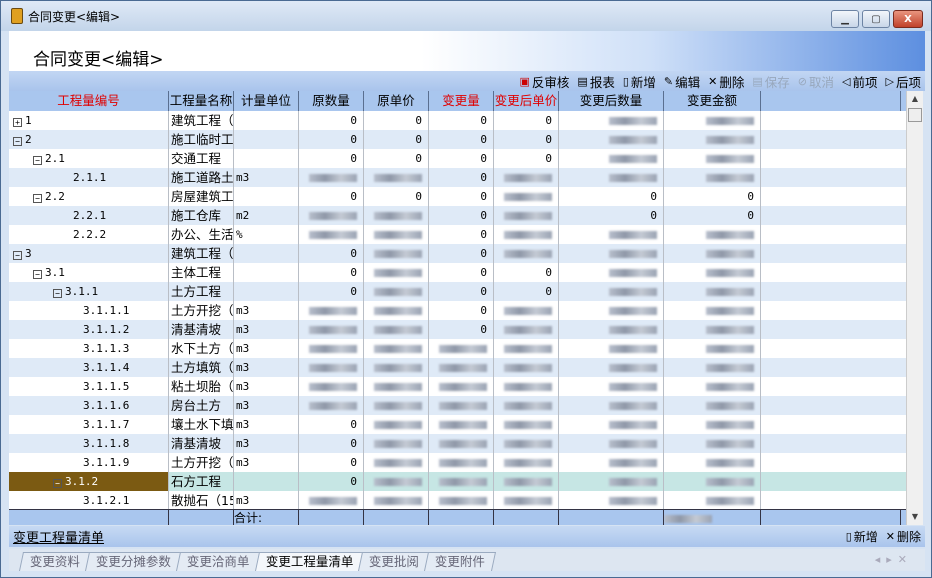 The width and height of the screenshot is (932, 578). I want to click on sub-add-button: ▯ 新增, so click(862, 536).